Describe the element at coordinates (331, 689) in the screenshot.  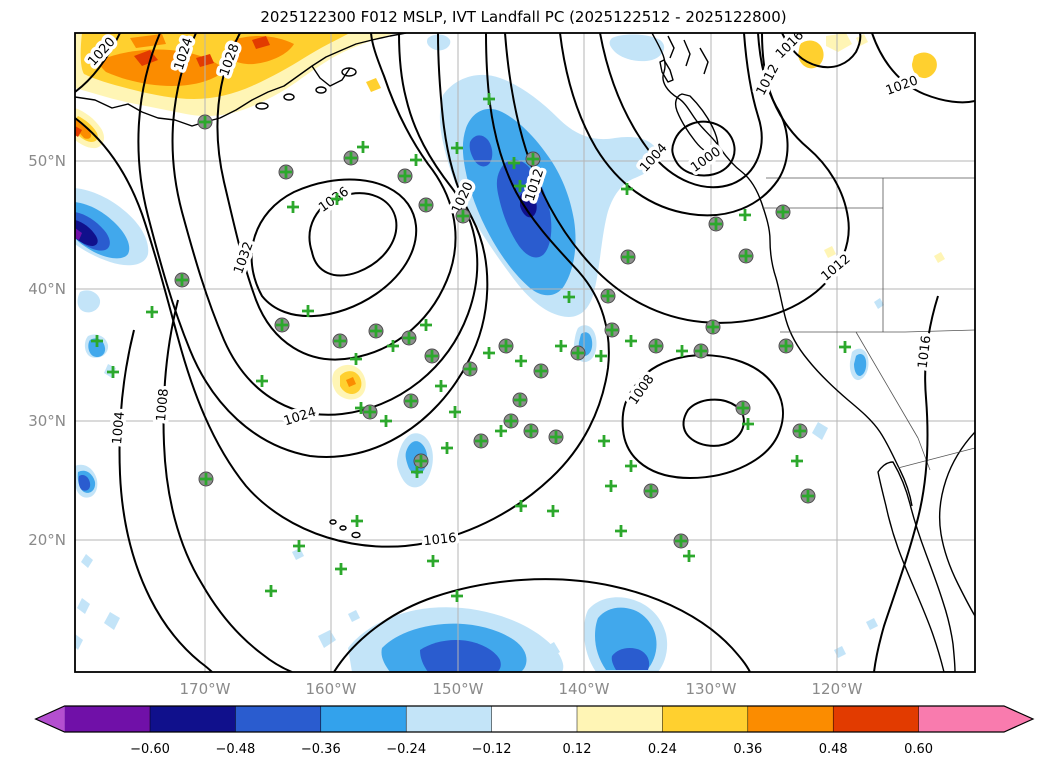
I see `x-tick-label: 160°W` at that location.